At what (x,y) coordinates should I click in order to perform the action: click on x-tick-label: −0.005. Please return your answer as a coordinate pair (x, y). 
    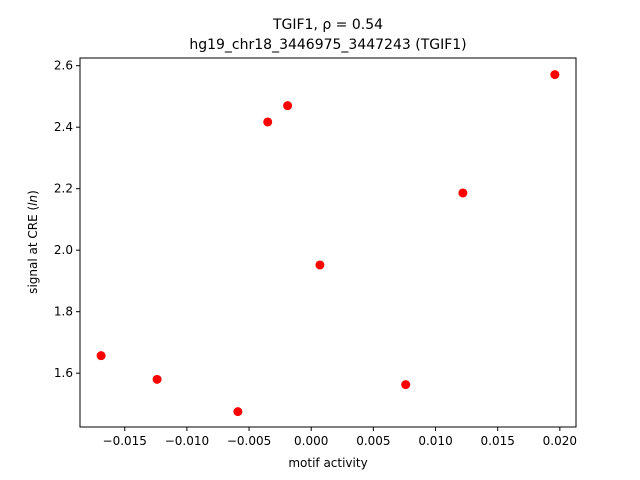
    Looking at the image, I should click on (249, 441).